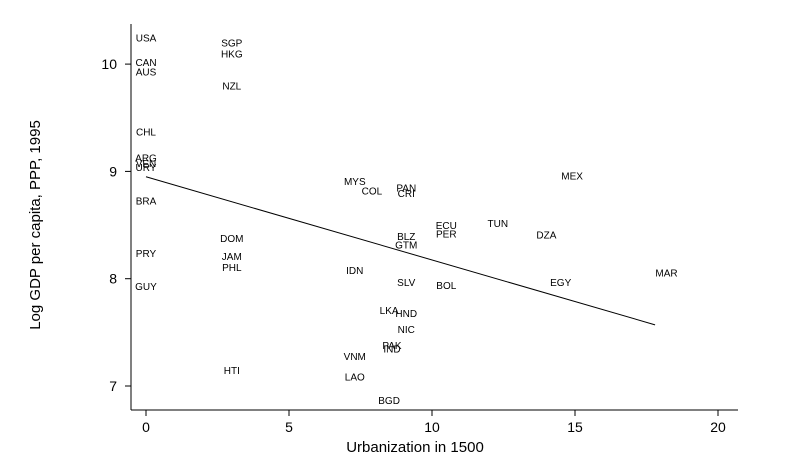 The image size is (800, 464). I want to click on point-label-ecu: ECU, so click(446, 226).